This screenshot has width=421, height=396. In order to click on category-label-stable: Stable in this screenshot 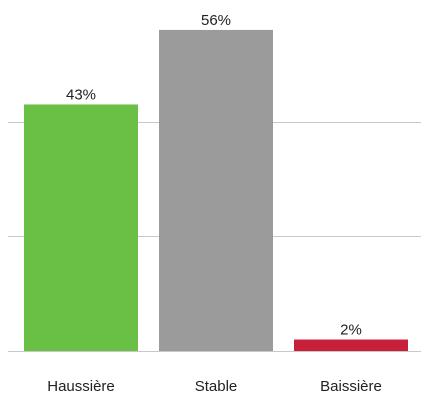, I will do `click(216, 386)`.